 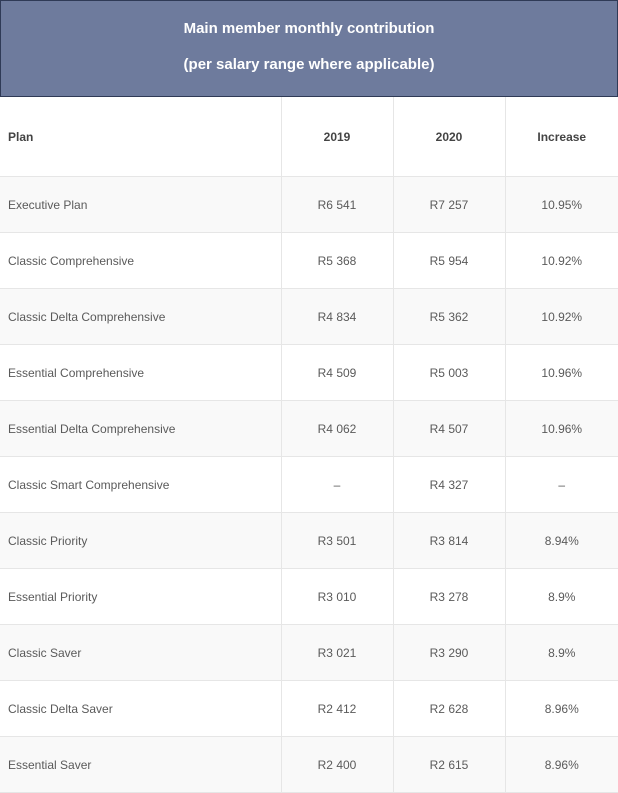 I want to click on table-row: Executive Plan R6 541 R7 257 10.95%, so click(x=309, y=204).